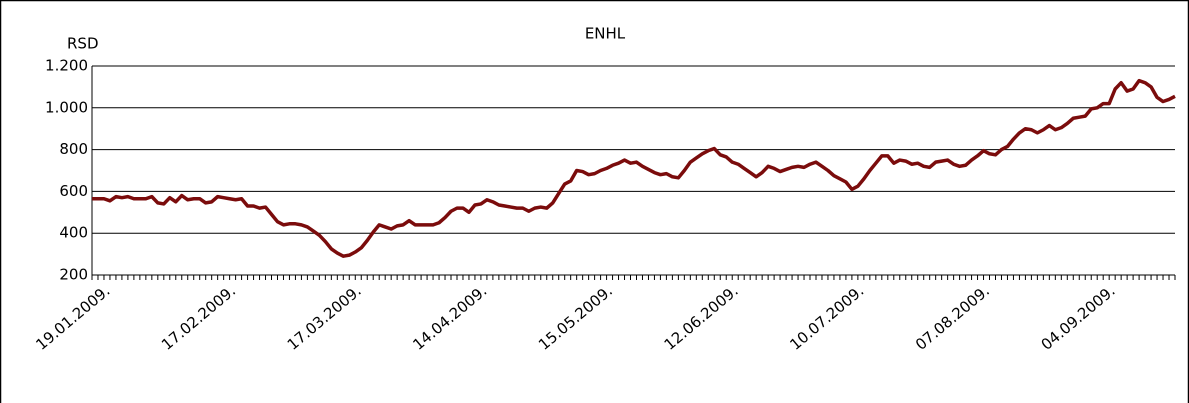 This screenshot has width=1189, height=403. What do you see at coordinates (605, 34) in the screenshot?
I see `chart-title: ENHL` at bounding box center [605, 34].